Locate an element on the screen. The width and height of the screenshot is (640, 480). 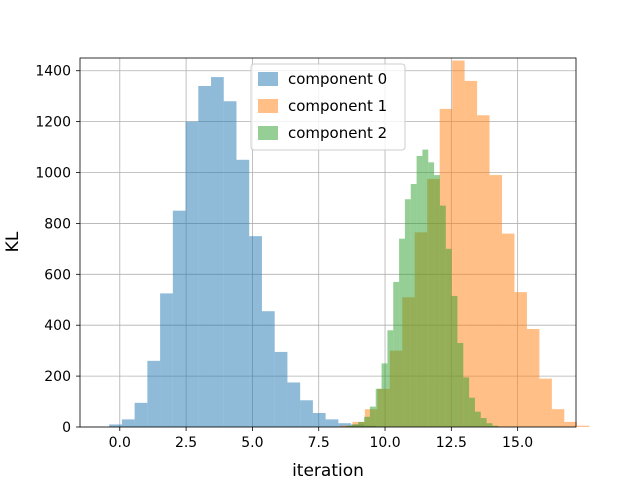
legend: component 0 component 1 component 2 is located at coordinates (328, 107).